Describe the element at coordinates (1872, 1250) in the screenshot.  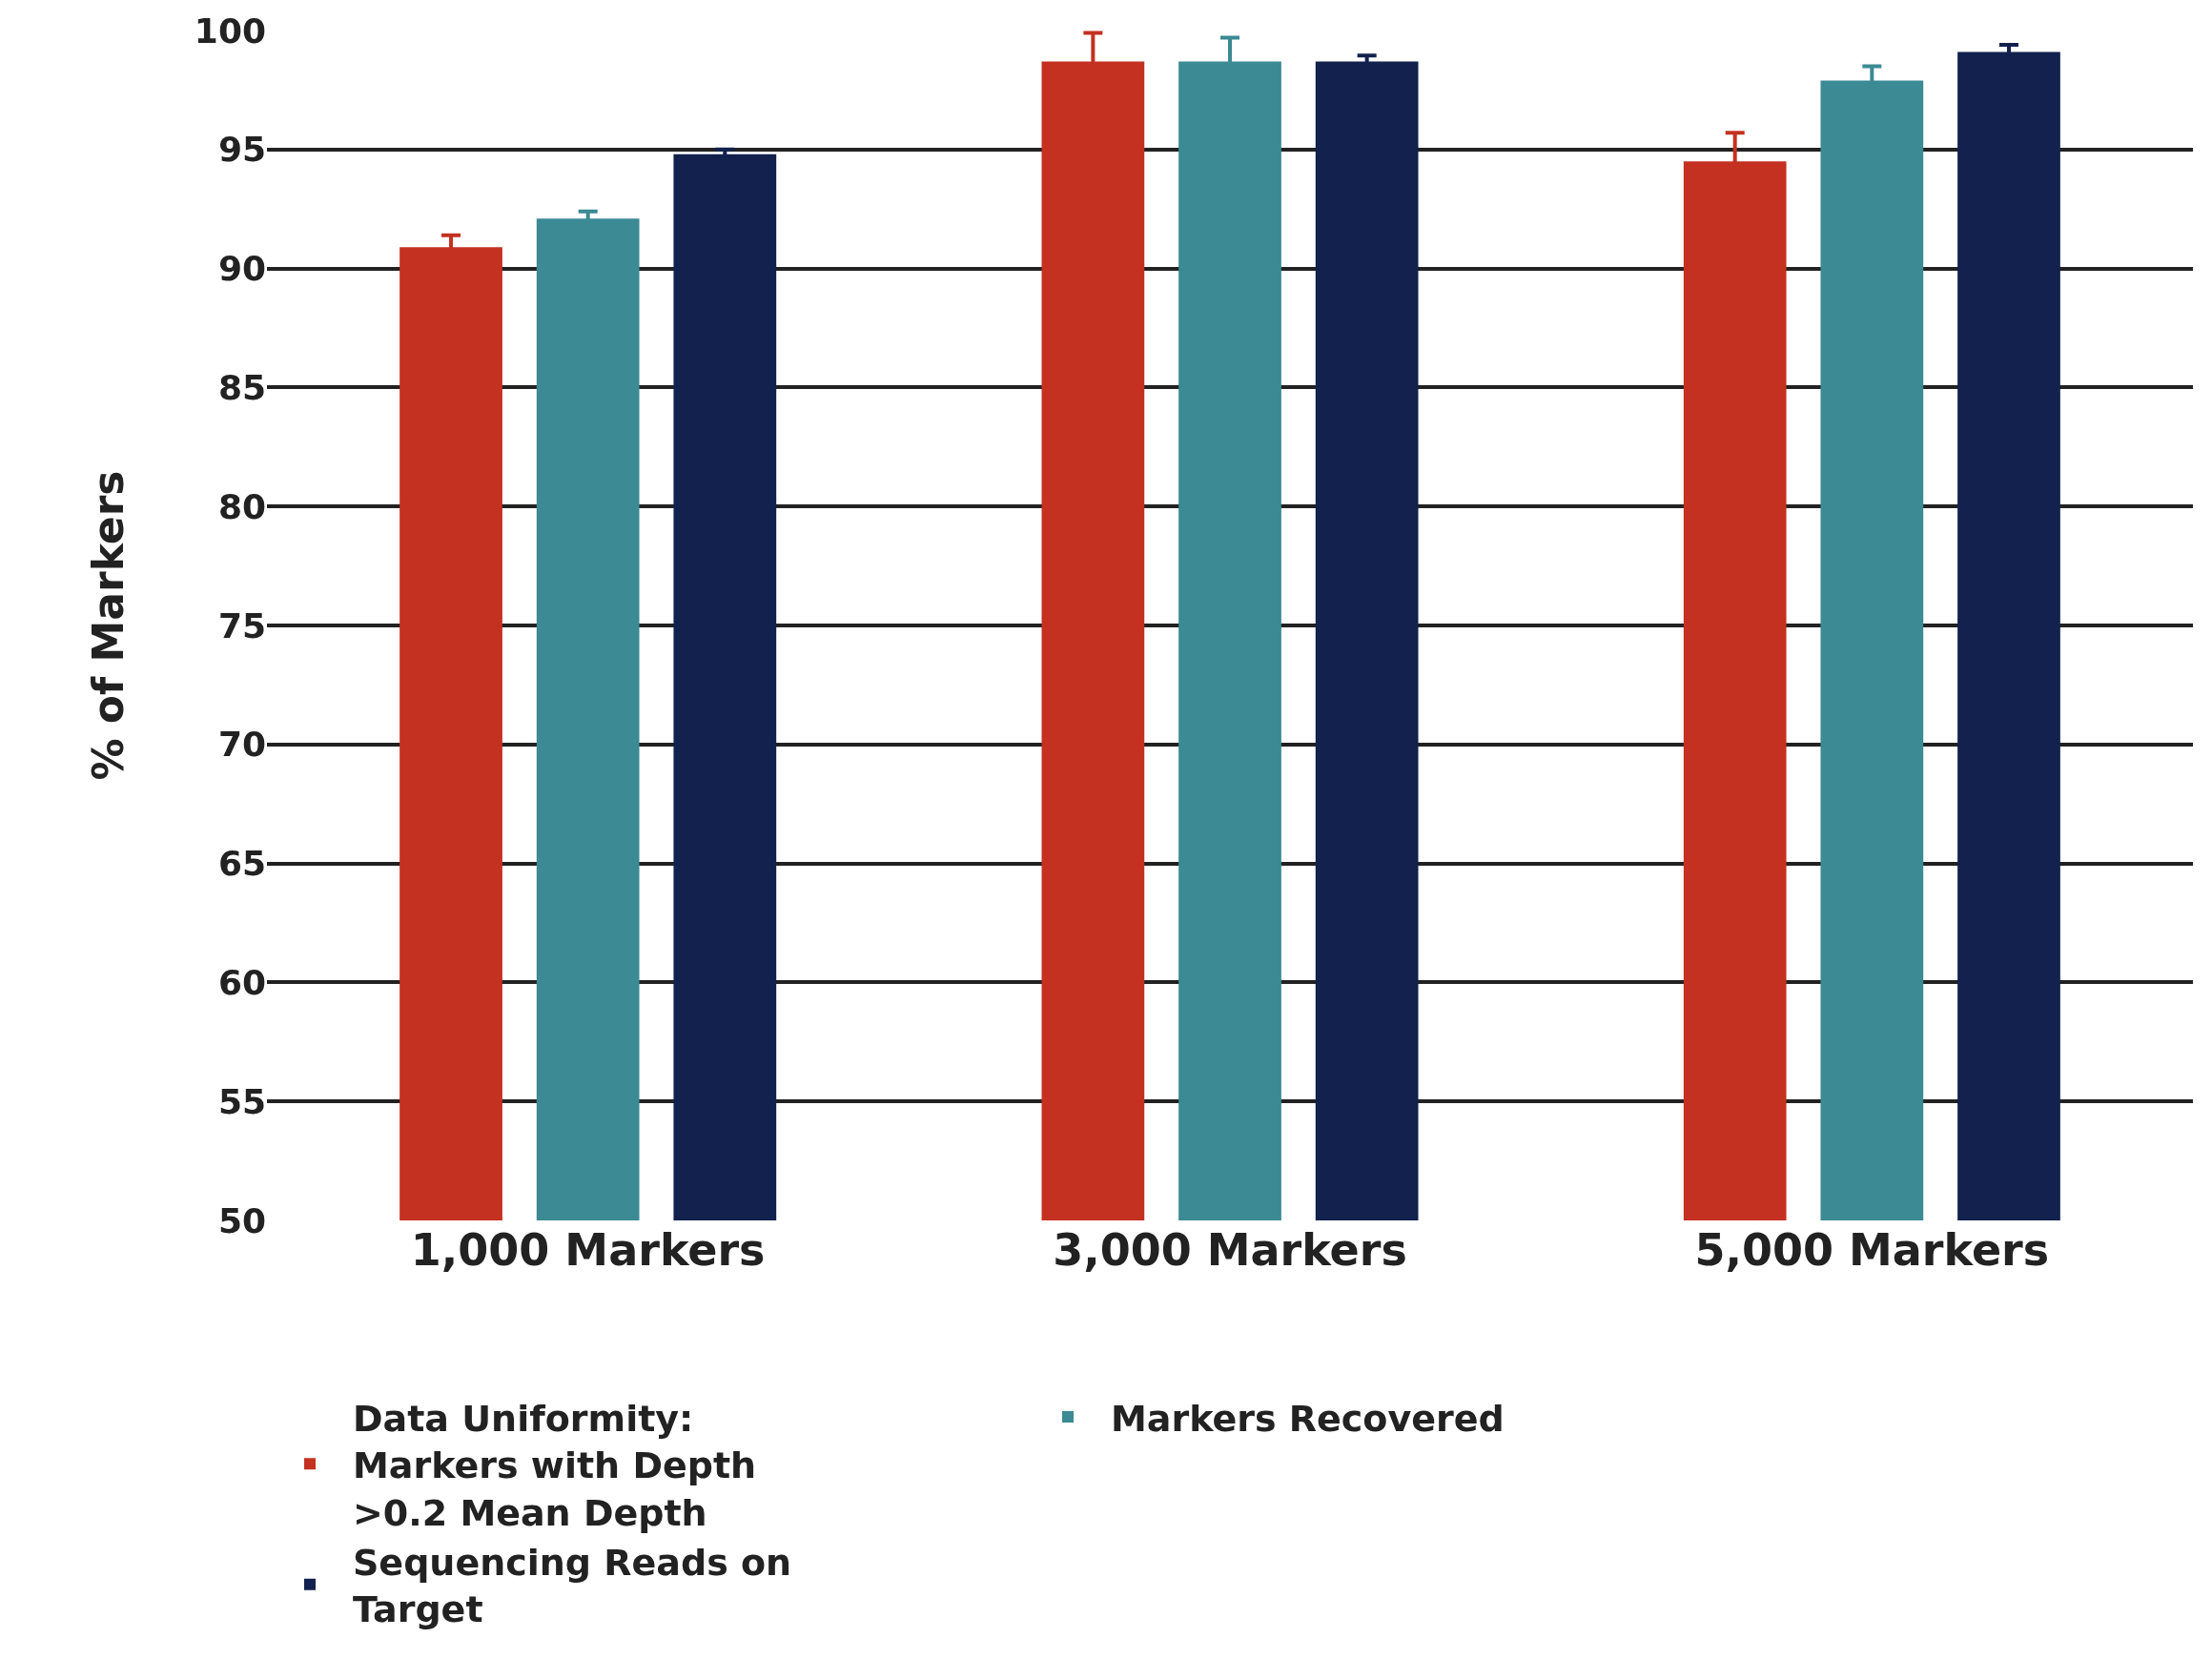
I see `x-tick-label: 5,000 Markers` at that location.